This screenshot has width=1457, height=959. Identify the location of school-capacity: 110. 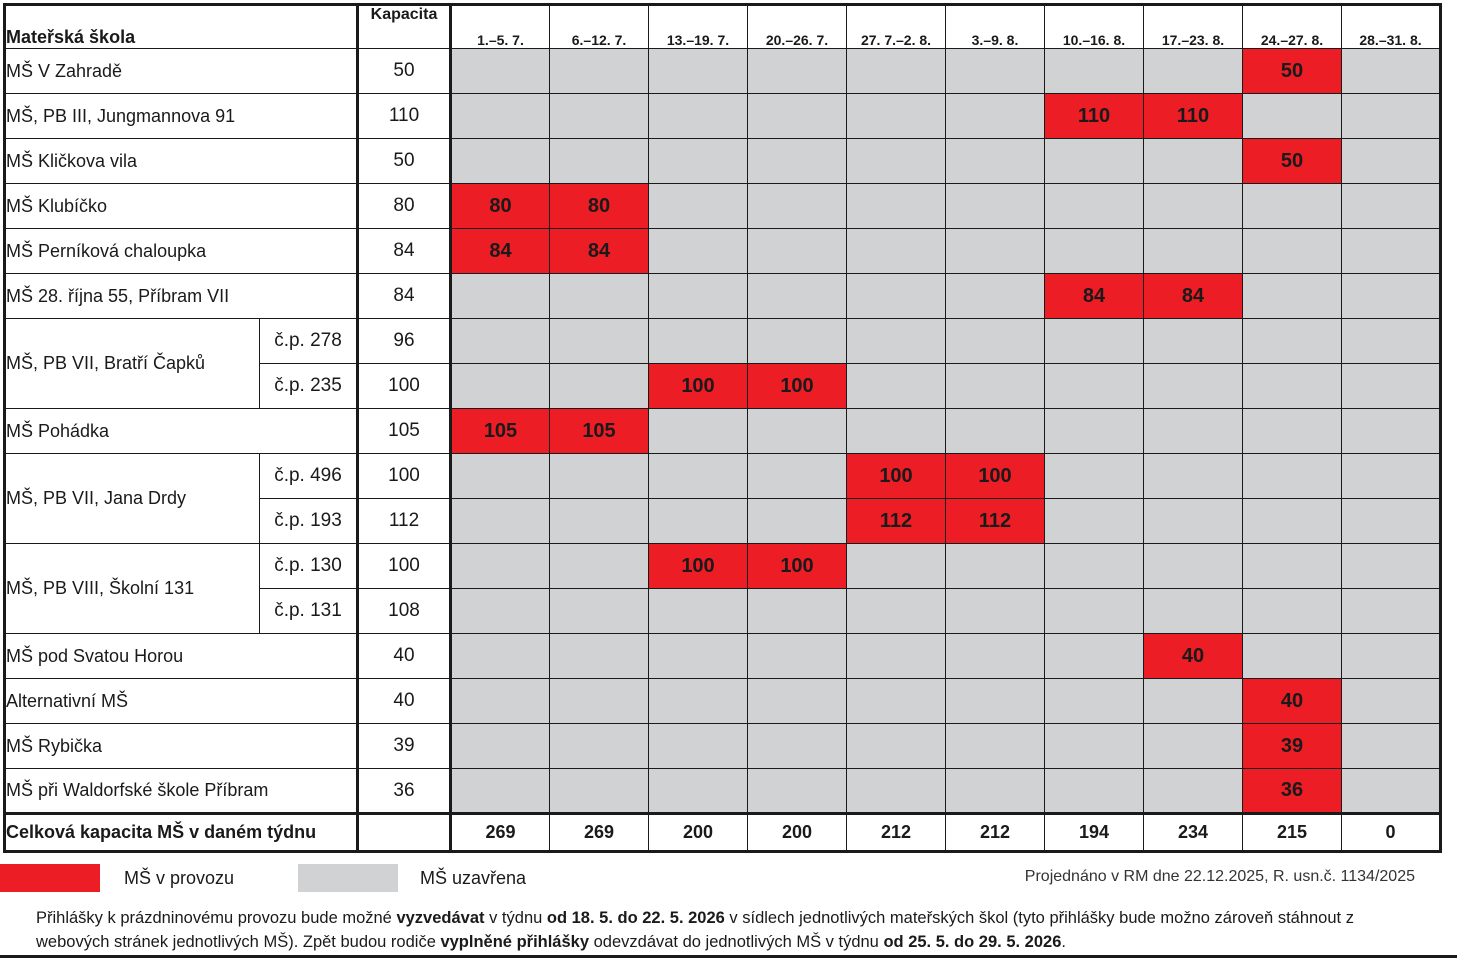
(403, 116).